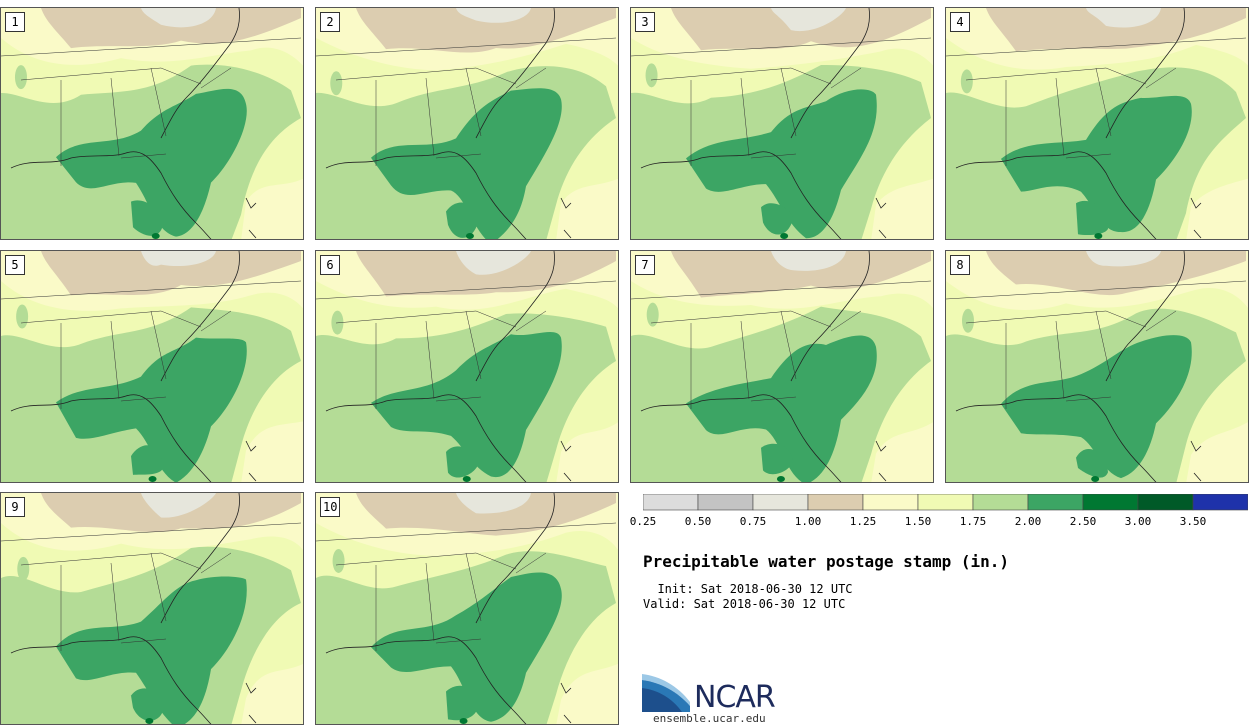  I want to click on panel-number: 2, so click(330, 22).